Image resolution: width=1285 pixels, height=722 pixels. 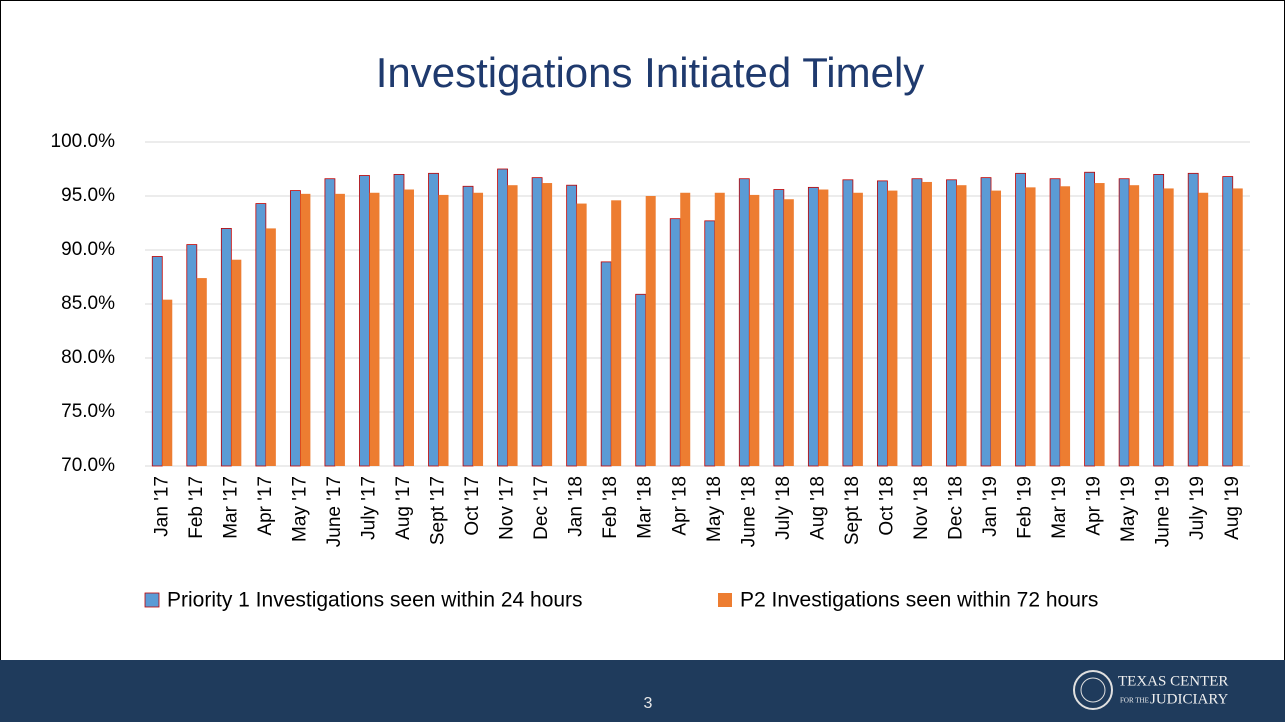 What do you see at coordinates (88, 465) in the screenshot?
I see `y-tick-label: 70.0%` at bounding box center [88, 465].